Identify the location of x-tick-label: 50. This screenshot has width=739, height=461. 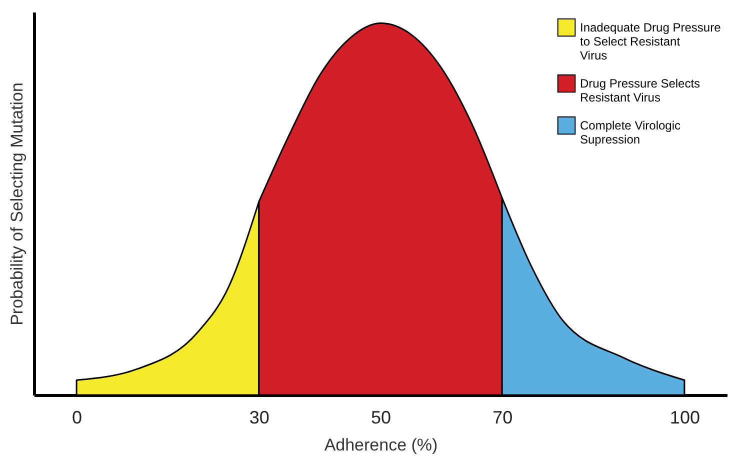
(381, 418).